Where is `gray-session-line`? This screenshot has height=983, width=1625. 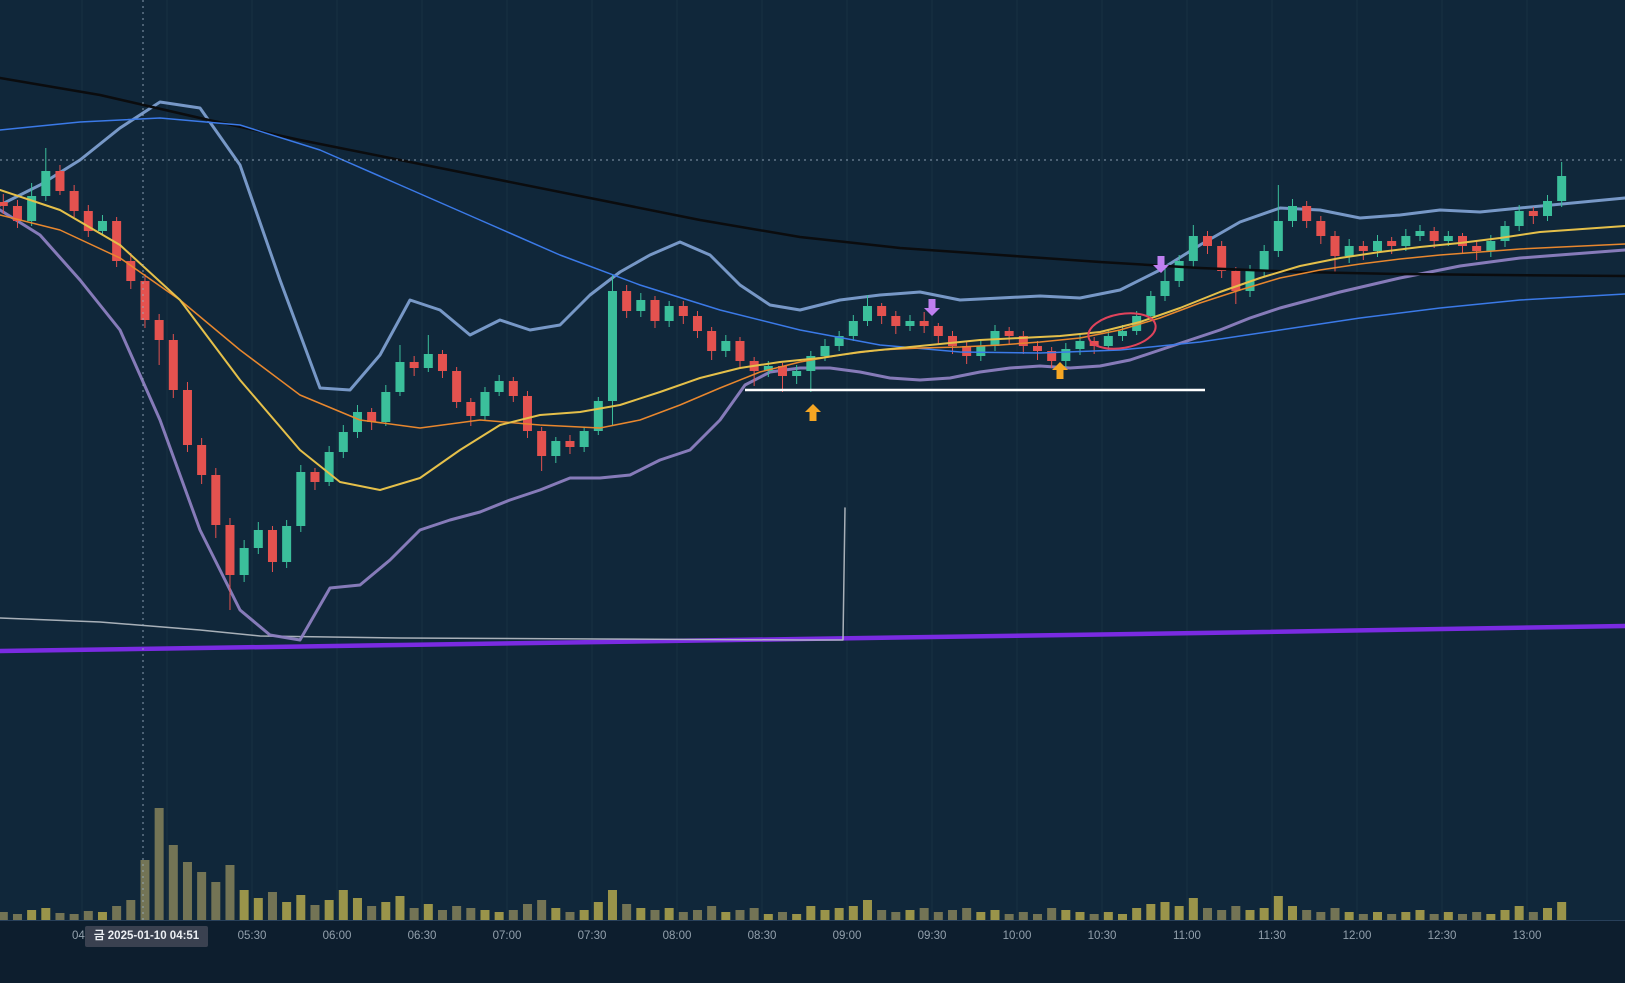 gray-session-line is located at coordinates (423, 574).